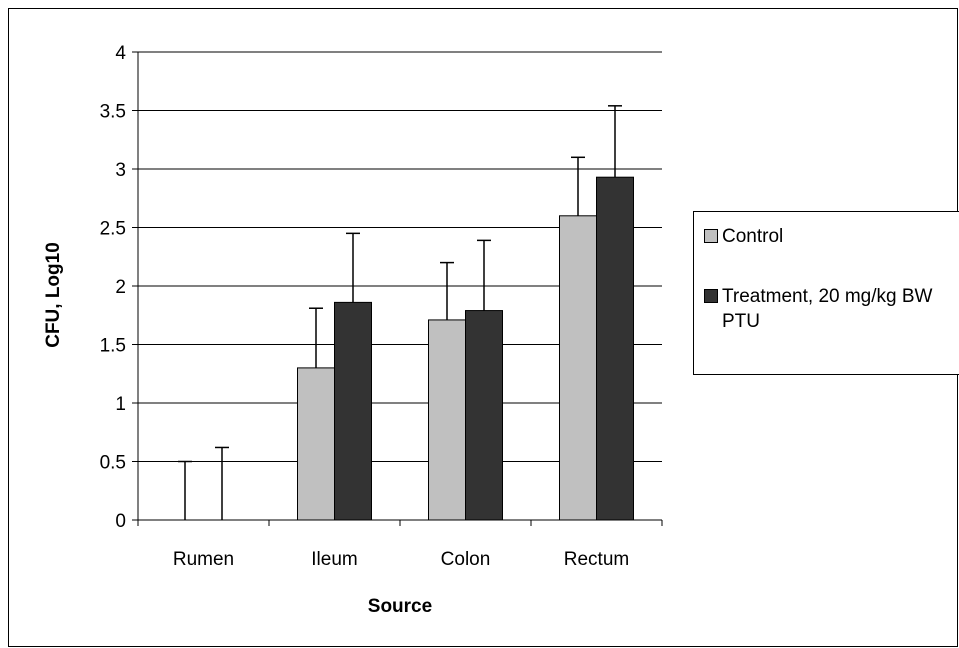  I want to click on y-tick-label: 0, so click(120, 521).